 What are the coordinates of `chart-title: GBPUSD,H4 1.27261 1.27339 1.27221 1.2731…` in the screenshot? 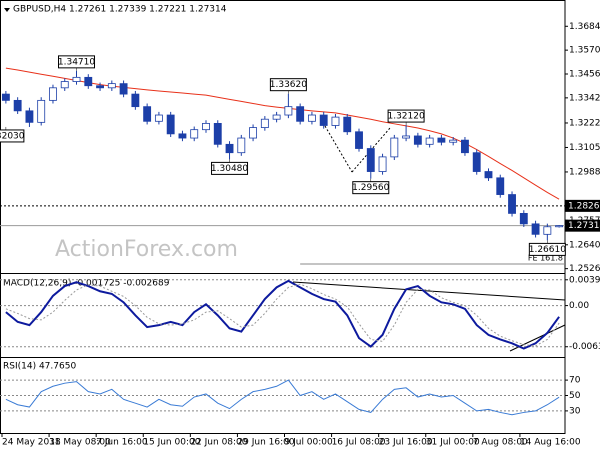 It's located at (120, 10).